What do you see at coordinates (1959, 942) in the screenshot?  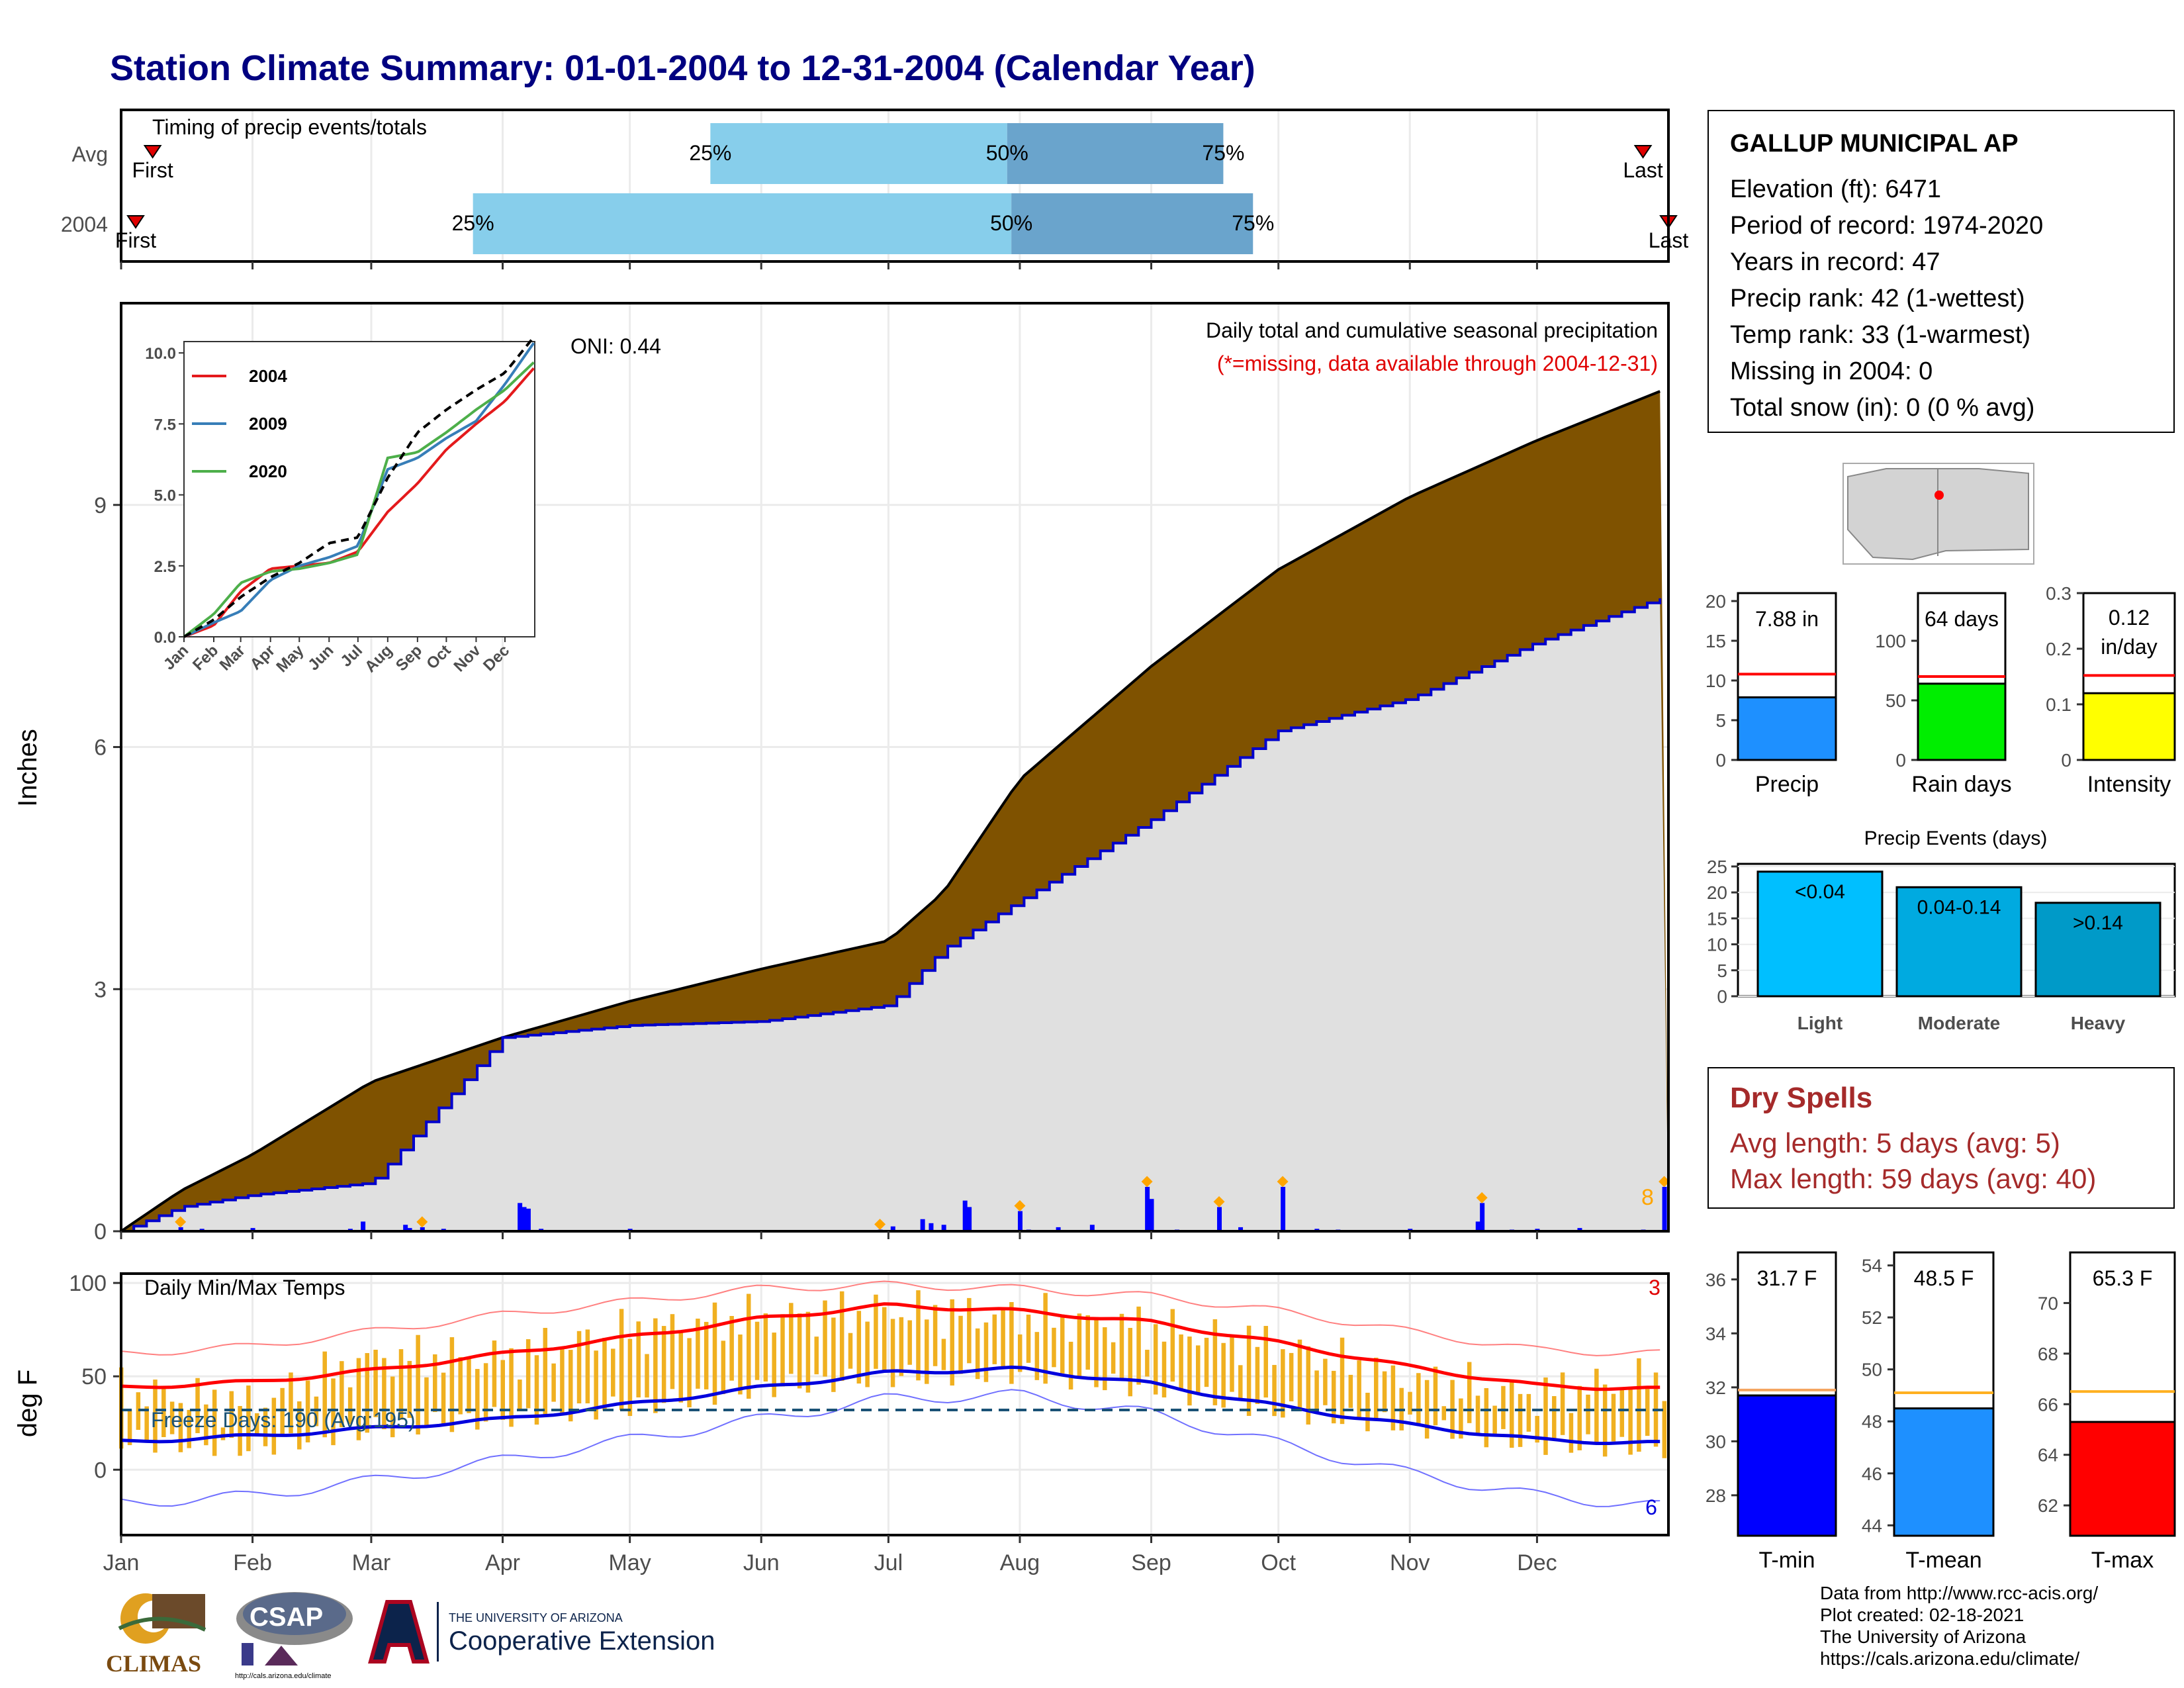 I see `precip-events-bar` at bounding box center [1959, 942].